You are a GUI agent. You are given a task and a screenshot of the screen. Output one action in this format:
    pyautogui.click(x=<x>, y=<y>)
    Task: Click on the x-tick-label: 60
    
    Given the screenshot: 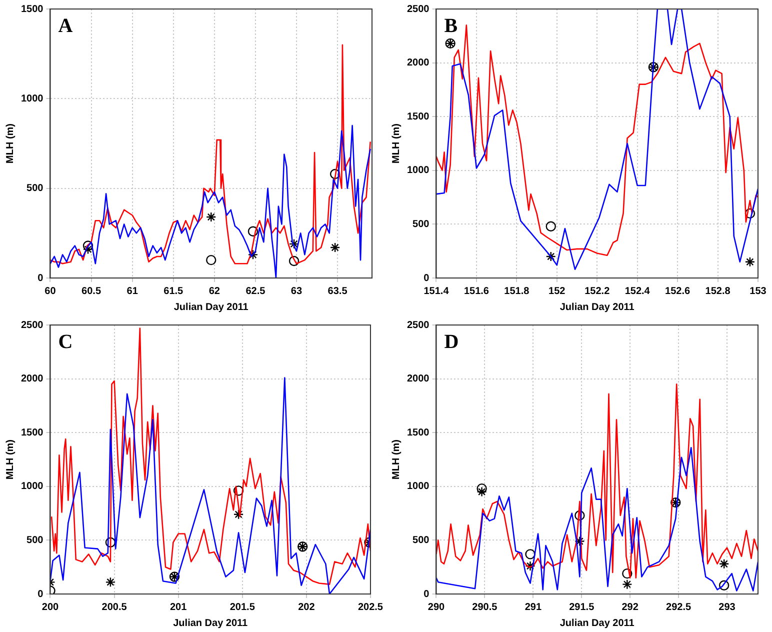 What is the action you would take?
    pyautogui.click(x=50, y=291)
    